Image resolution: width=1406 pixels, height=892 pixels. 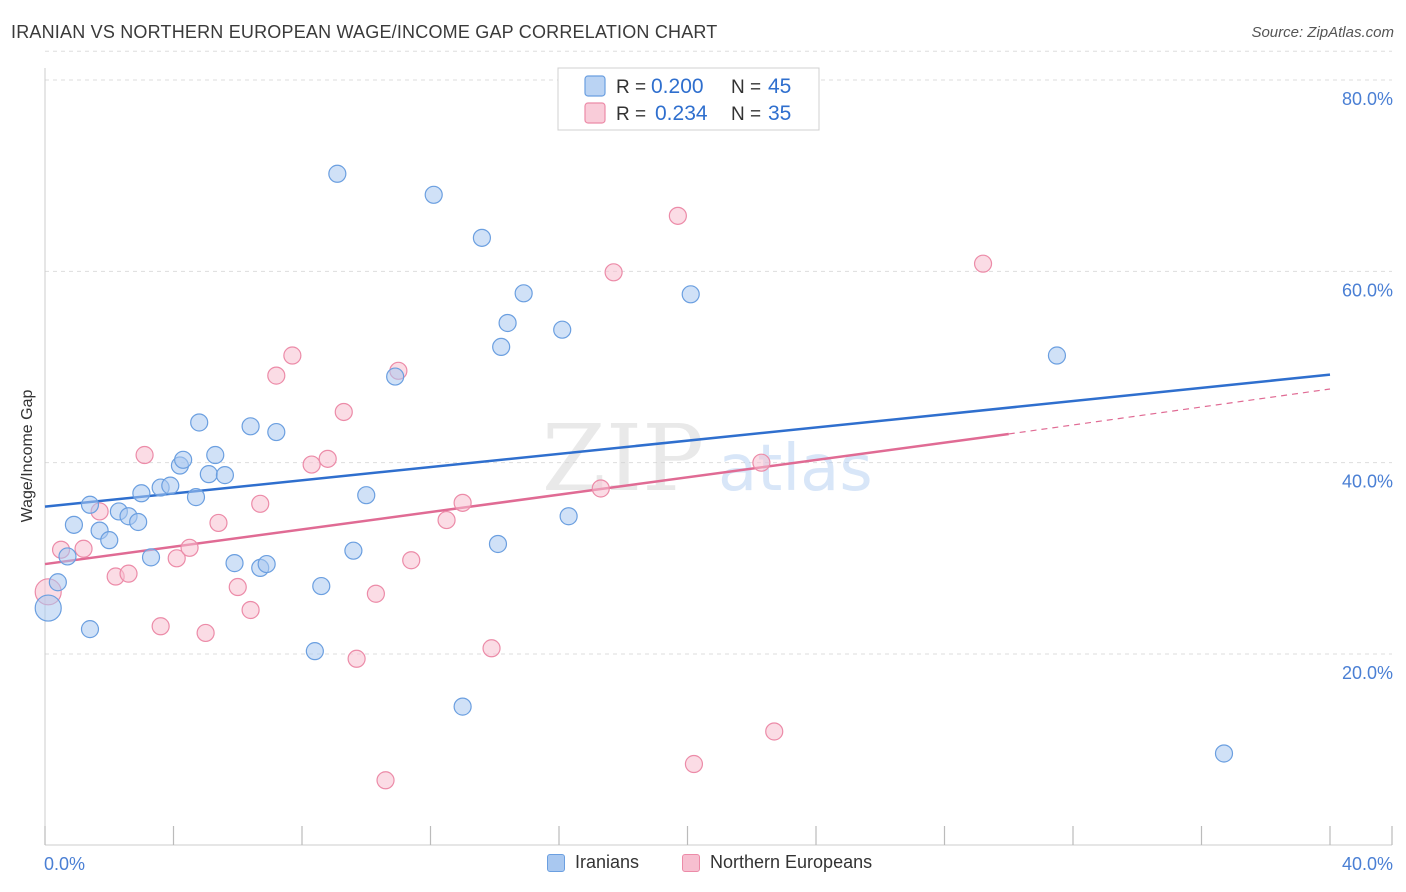 I want to click on trend-line-iranians, so click(x=687, y=440).